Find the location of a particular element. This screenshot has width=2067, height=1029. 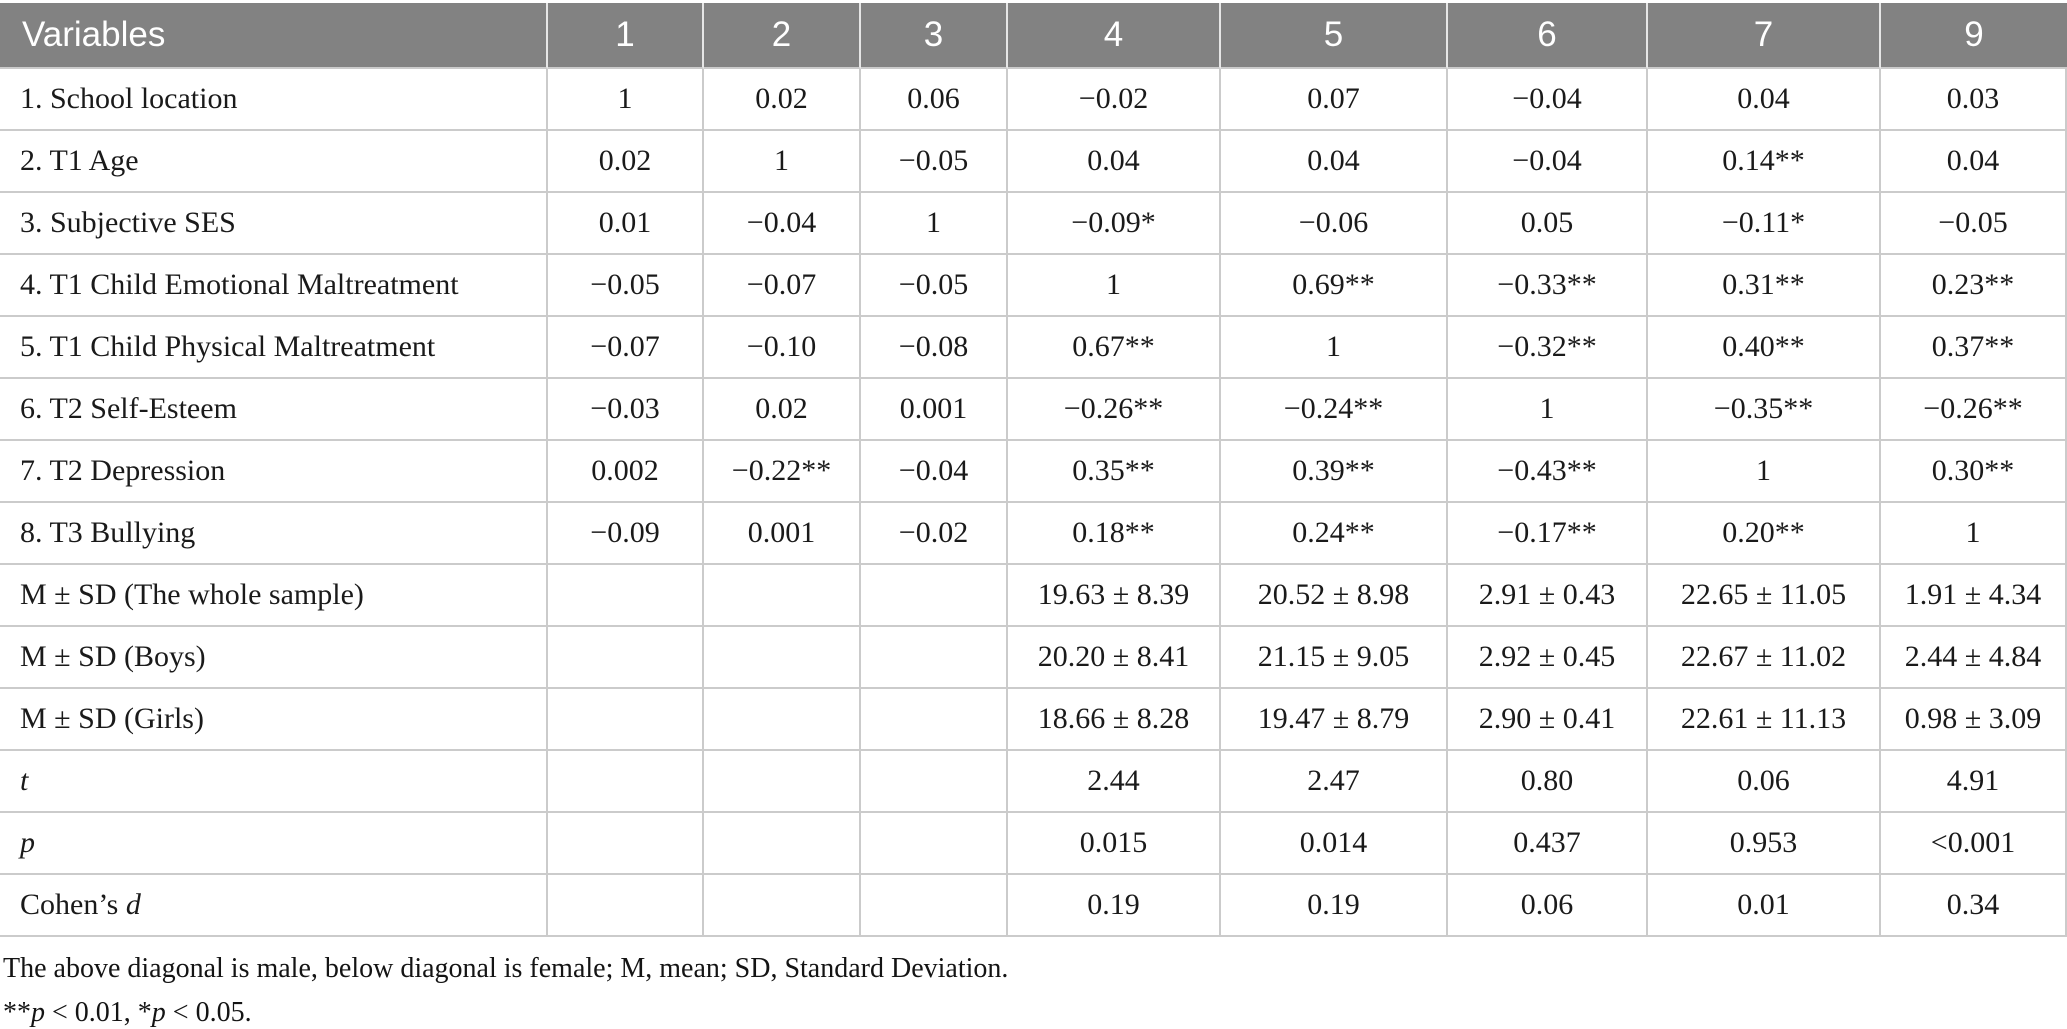

row-label: M ± SD (Boys) is located at coordinates (274, 658).